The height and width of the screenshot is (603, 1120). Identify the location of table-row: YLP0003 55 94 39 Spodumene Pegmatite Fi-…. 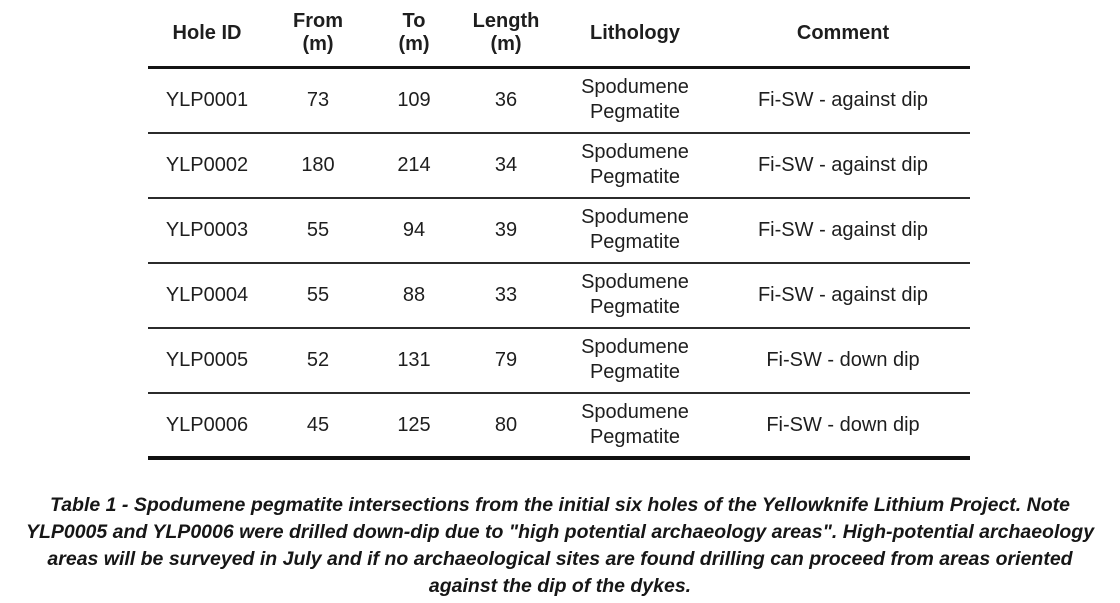
(559, 230).